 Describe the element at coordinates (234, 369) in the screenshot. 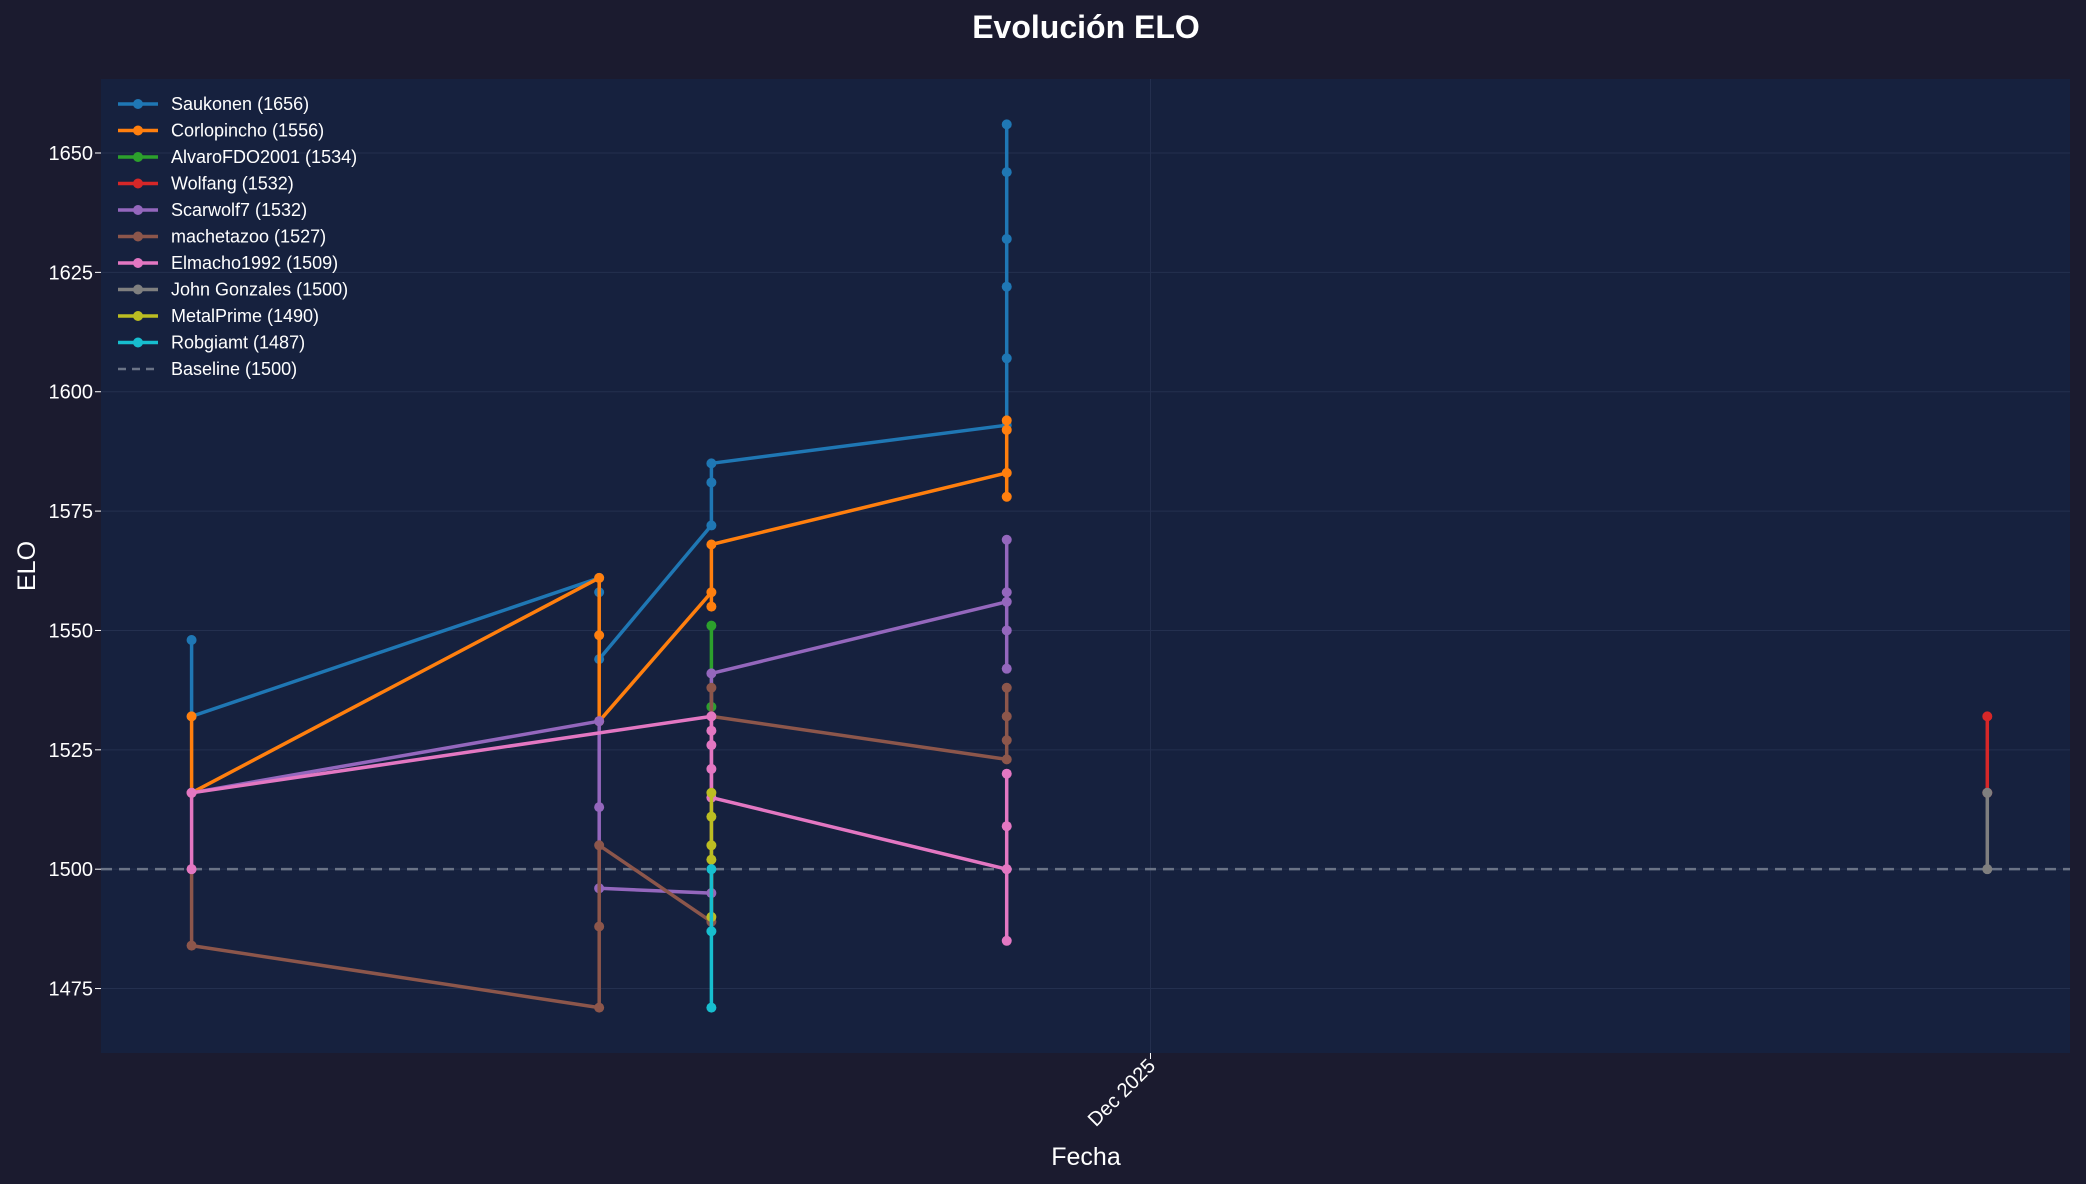

I see `legend-label: Baseline (1500)` at that location.